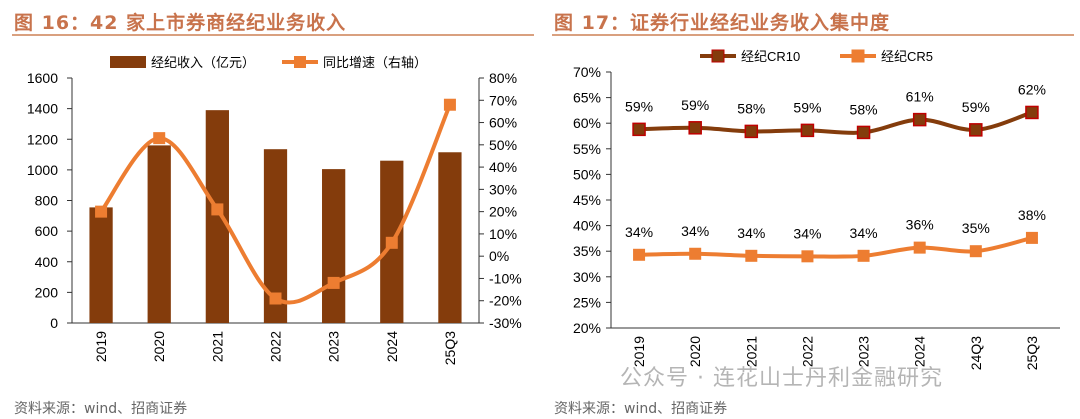 The width and height of the screenshot is (1080, 419). I want to click on bar-2019, so click(101, 265).